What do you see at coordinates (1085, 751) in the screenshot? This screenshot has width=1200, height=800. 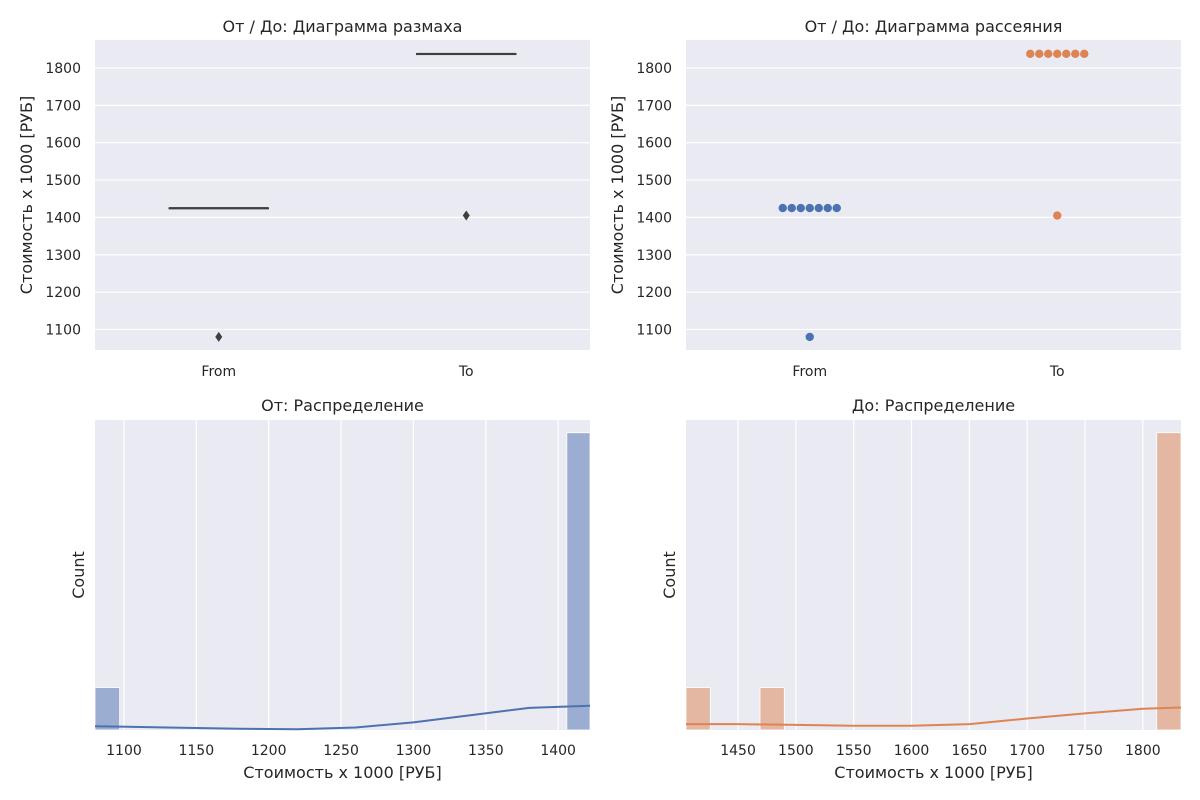 I see `x-tick-label: 1750` at bounding box center [1085, 751].